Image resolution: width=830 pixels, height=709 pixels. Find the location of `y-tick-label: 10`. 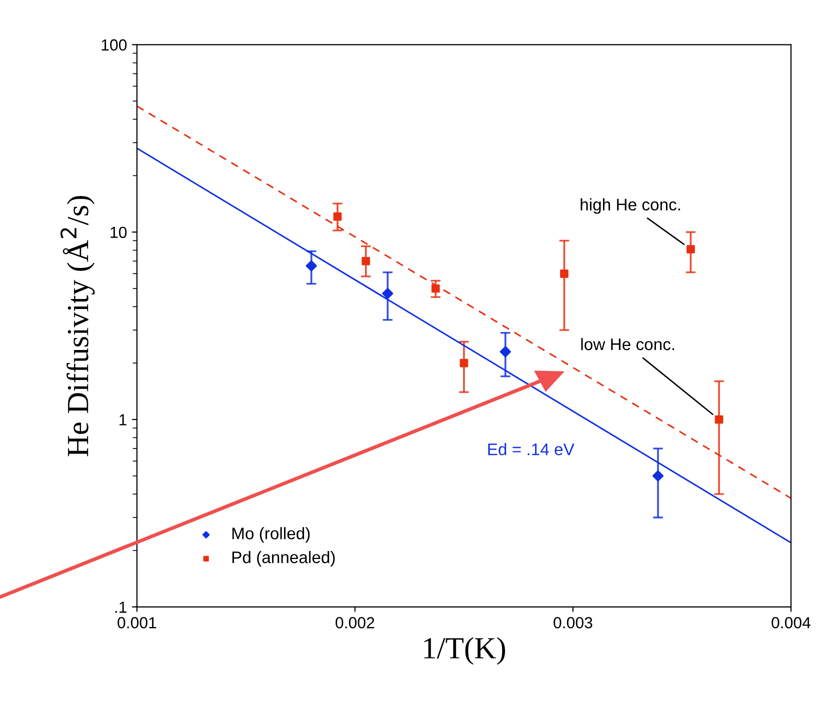

y-tick-label: 10 is located at coordinates (118, 232).